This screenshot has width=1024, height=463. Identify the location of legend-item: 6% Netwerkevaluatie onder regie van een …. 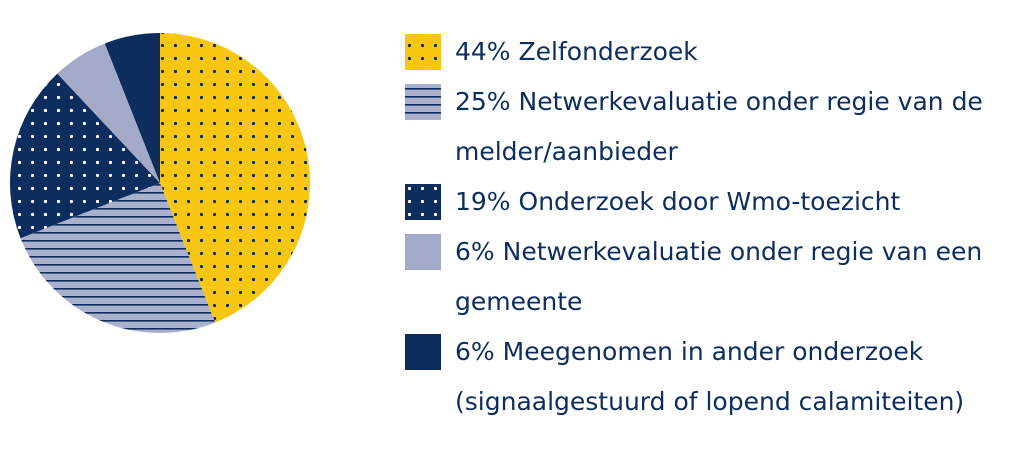
(727, 277).